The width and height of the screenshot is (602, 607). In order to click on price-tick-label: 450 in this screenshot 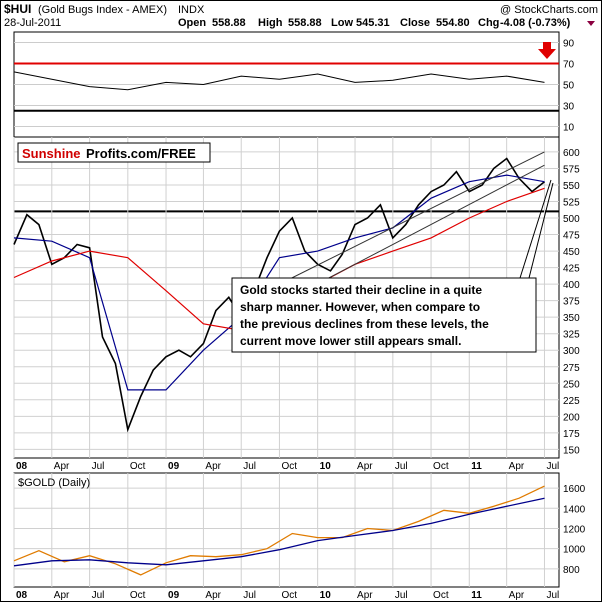, I will do `click(571, 252)`.